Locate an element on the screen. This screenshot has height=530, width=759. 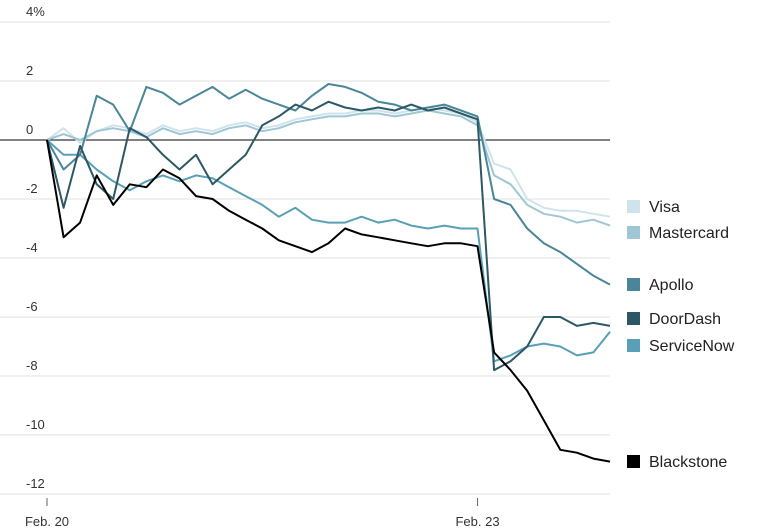
legend-label-visa: Visa is located at coordinates (664, 207).